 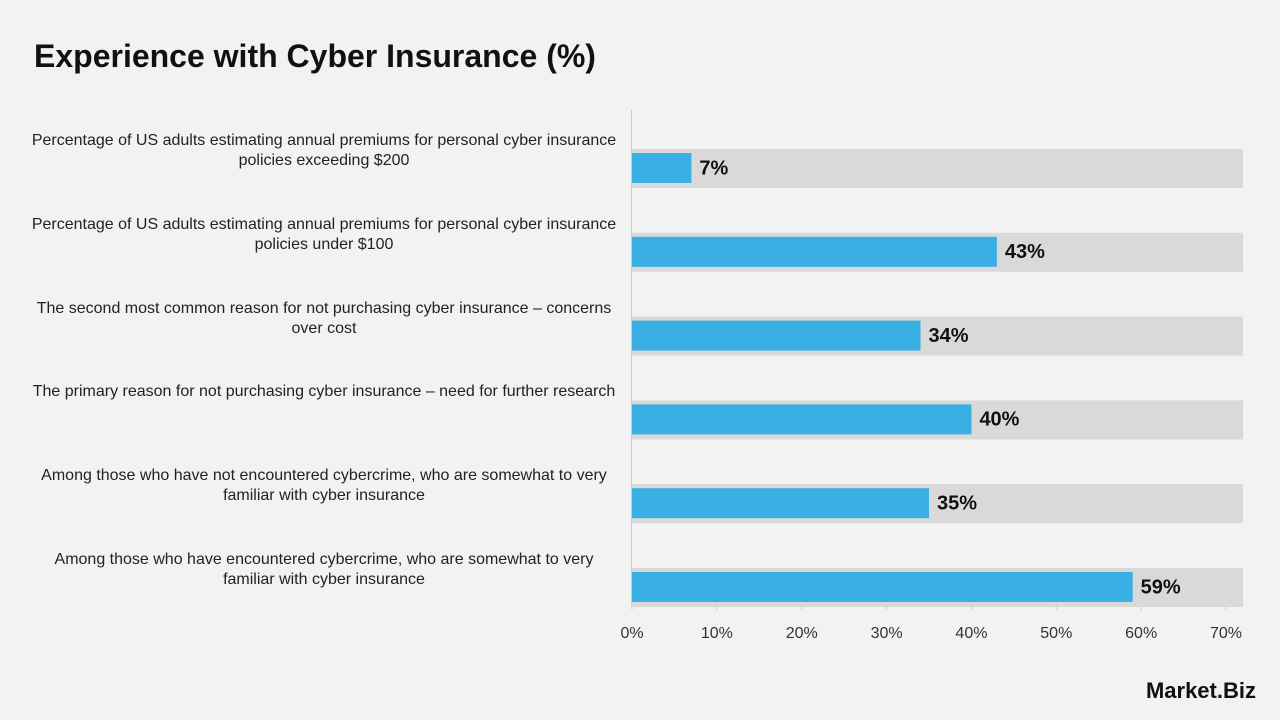 I want to click on value-label: 43%, so click(x=1025, y=252).